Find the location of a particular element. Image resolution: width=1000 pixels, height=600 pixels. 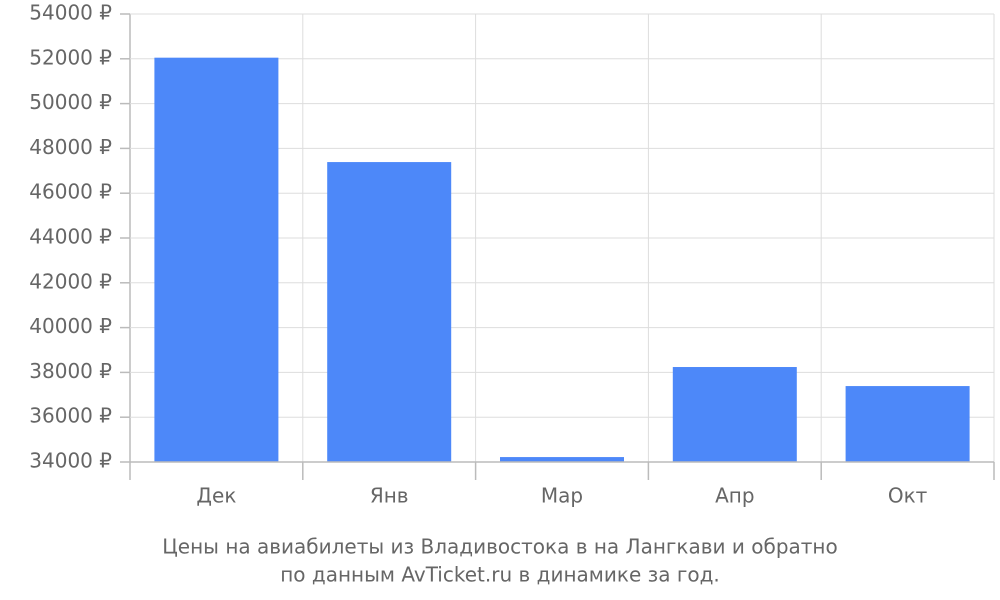

chart-caption: по данным AvTicket.ru в динамике за год. is located at coordinates (500, 575).